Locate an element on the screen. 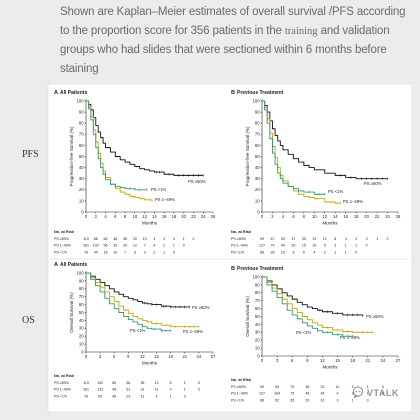 The height and width of the screenshot is (420, 420). risk-value: 15 is located at coordinates (304, 246).